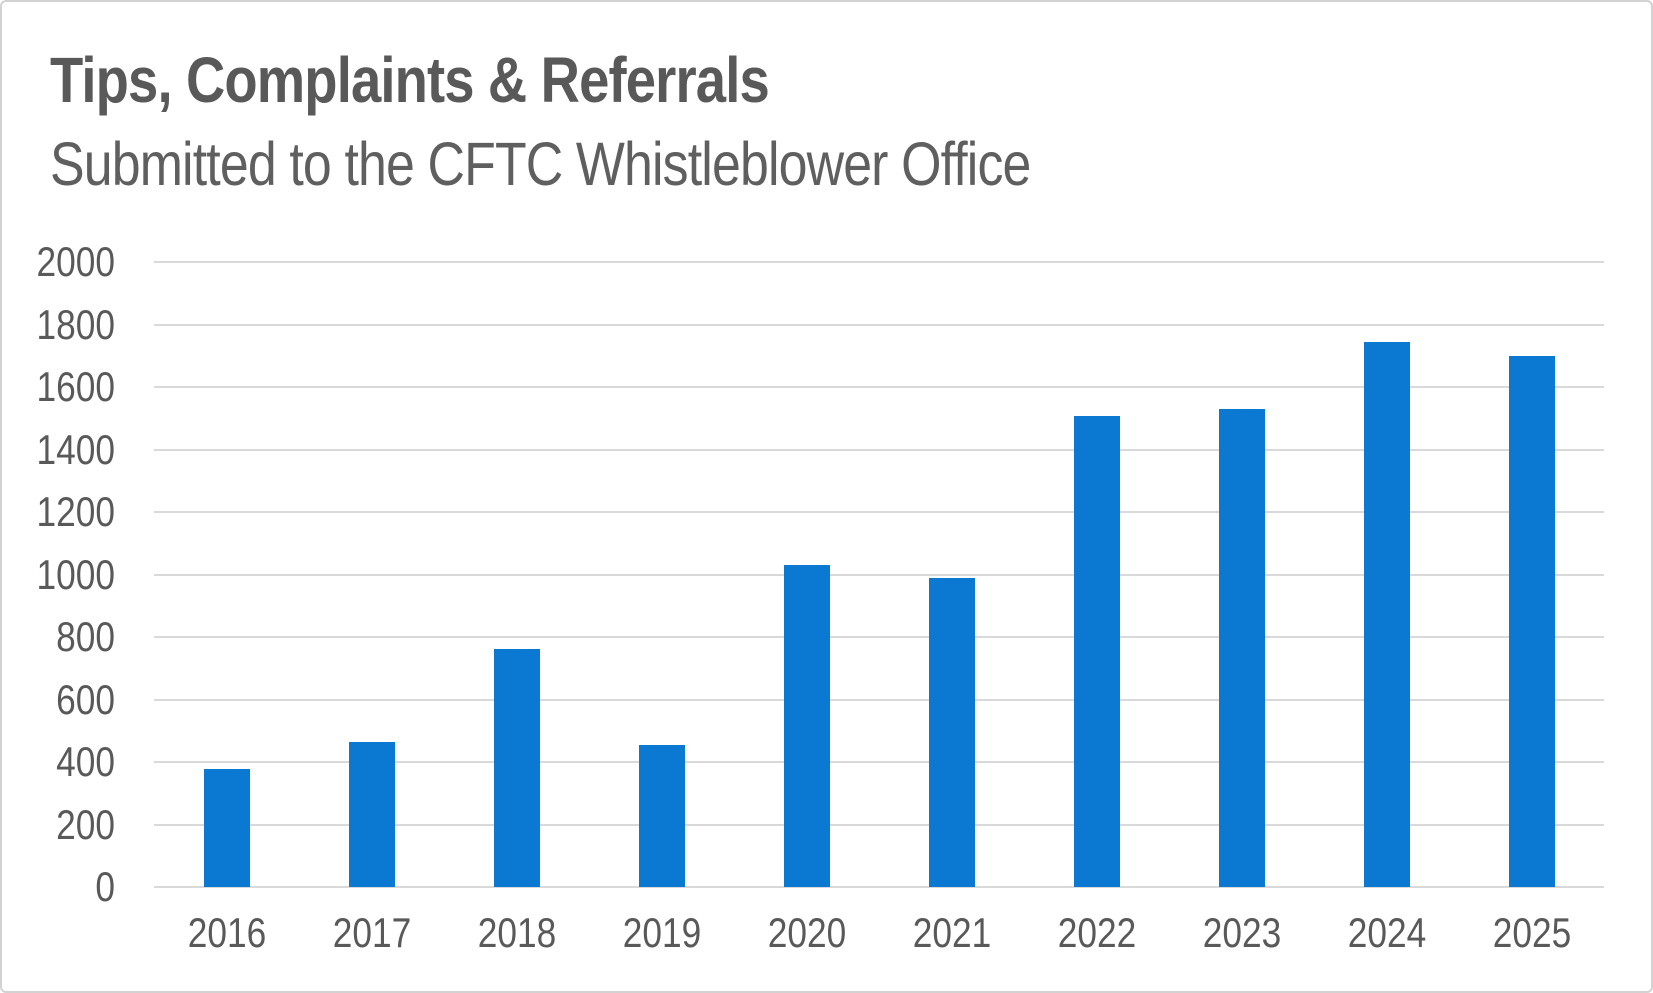  Describe the element at coordinates (105, 886) in the screenshot. I see `y-tick-label-0: 0` at that location.